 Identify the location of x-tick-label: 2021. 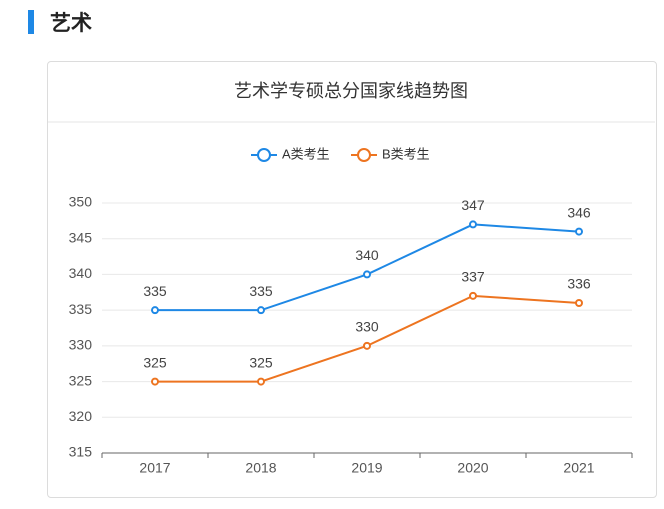
(578, 468).